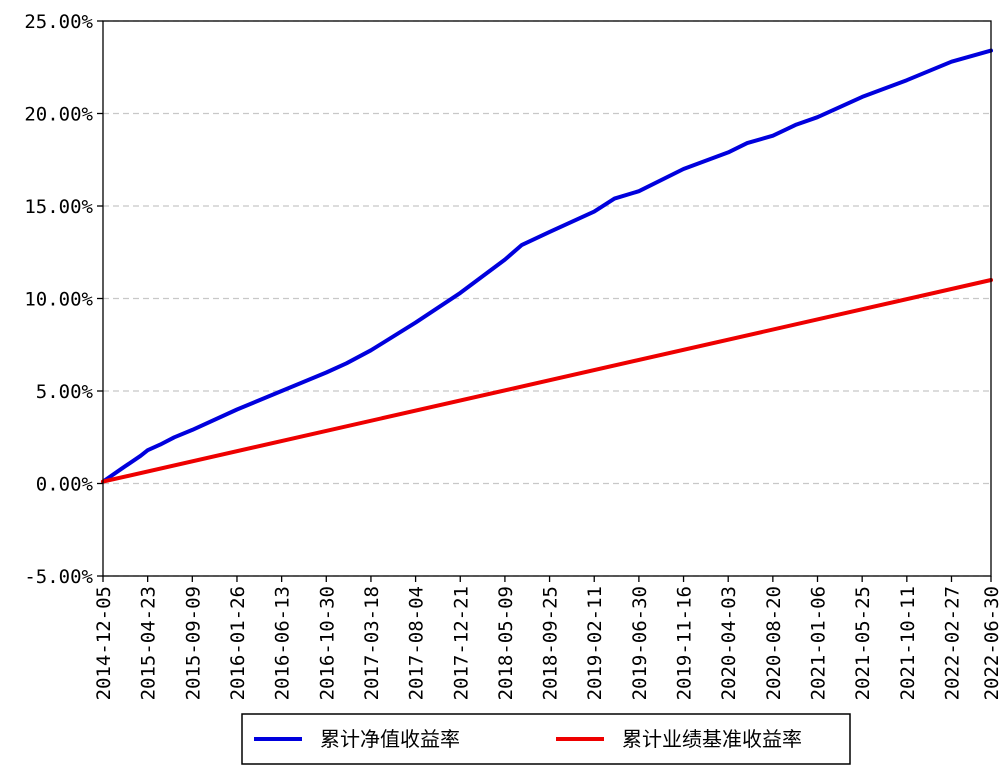  What do you see at coordinates (238, 643) in the screenshot?
I see `x-tick-label: 2016-01-26` at bounding box center [238, 643].